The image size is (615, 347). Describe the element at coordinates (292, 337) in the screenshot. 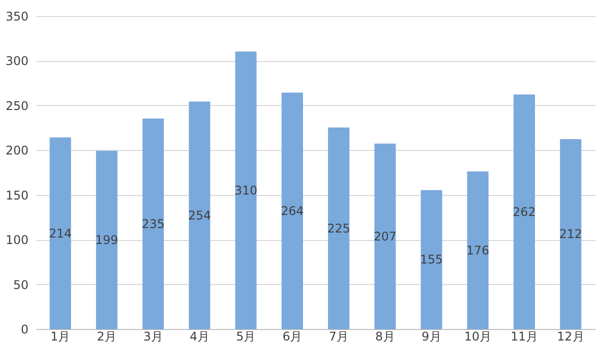

I see `x-tick-label: 6月` at that location.